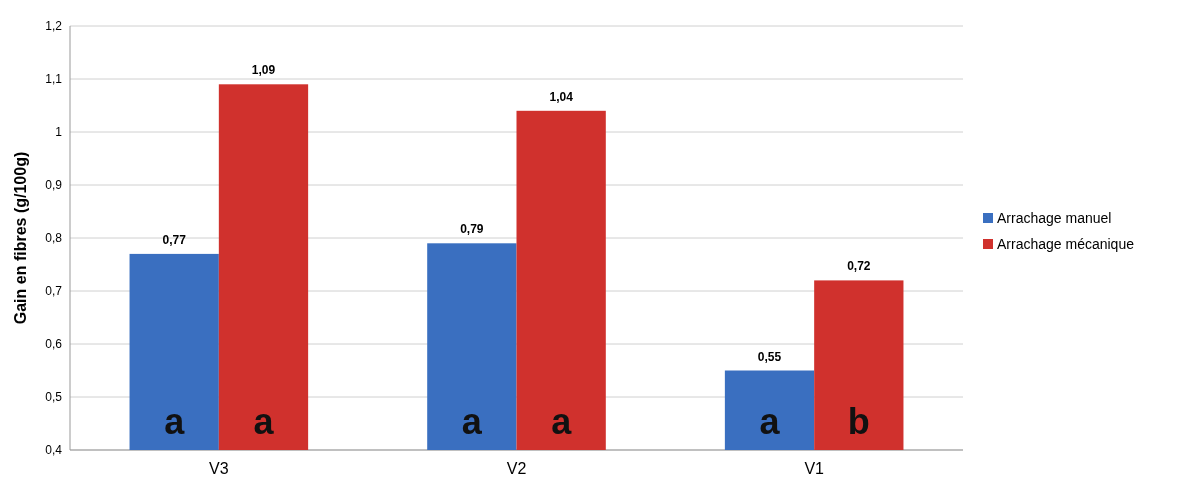 The image size is (1179, 490). Describe the element at coordinates (54, 26) in the screenshot. I see `y-tick-label: 1,2` at that location.